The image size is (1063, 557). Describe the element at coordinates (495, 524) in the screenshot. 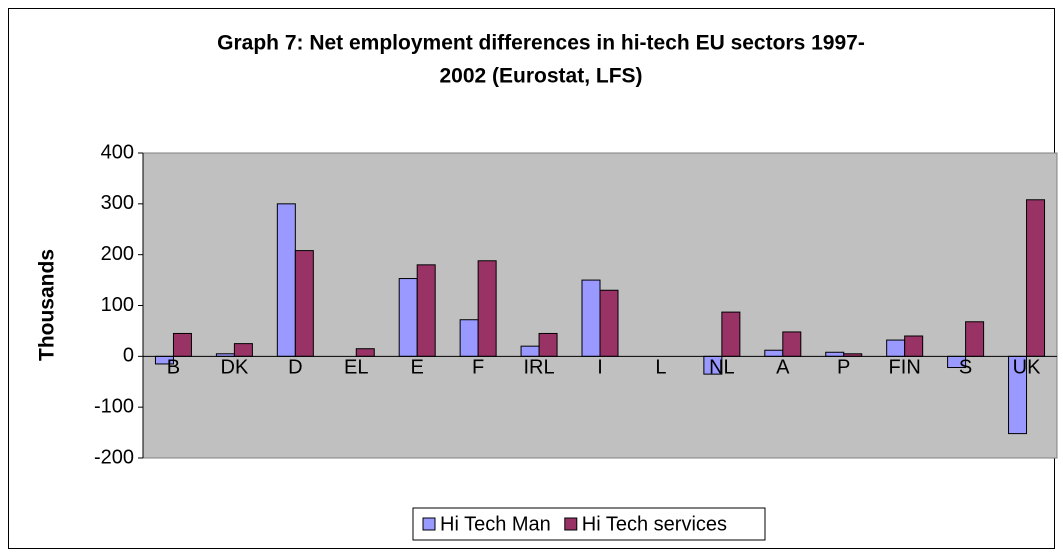

I see `legend-label: Hi Tech Man` at that location.